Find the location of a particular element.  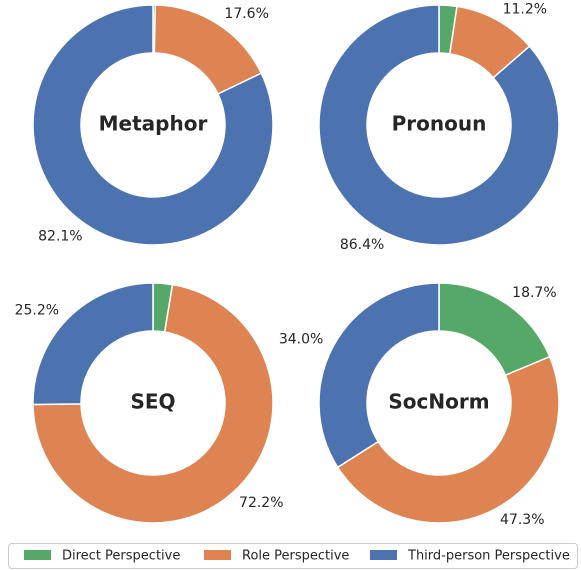

donut-title: Metaphor is located at coordinates (153, 124).